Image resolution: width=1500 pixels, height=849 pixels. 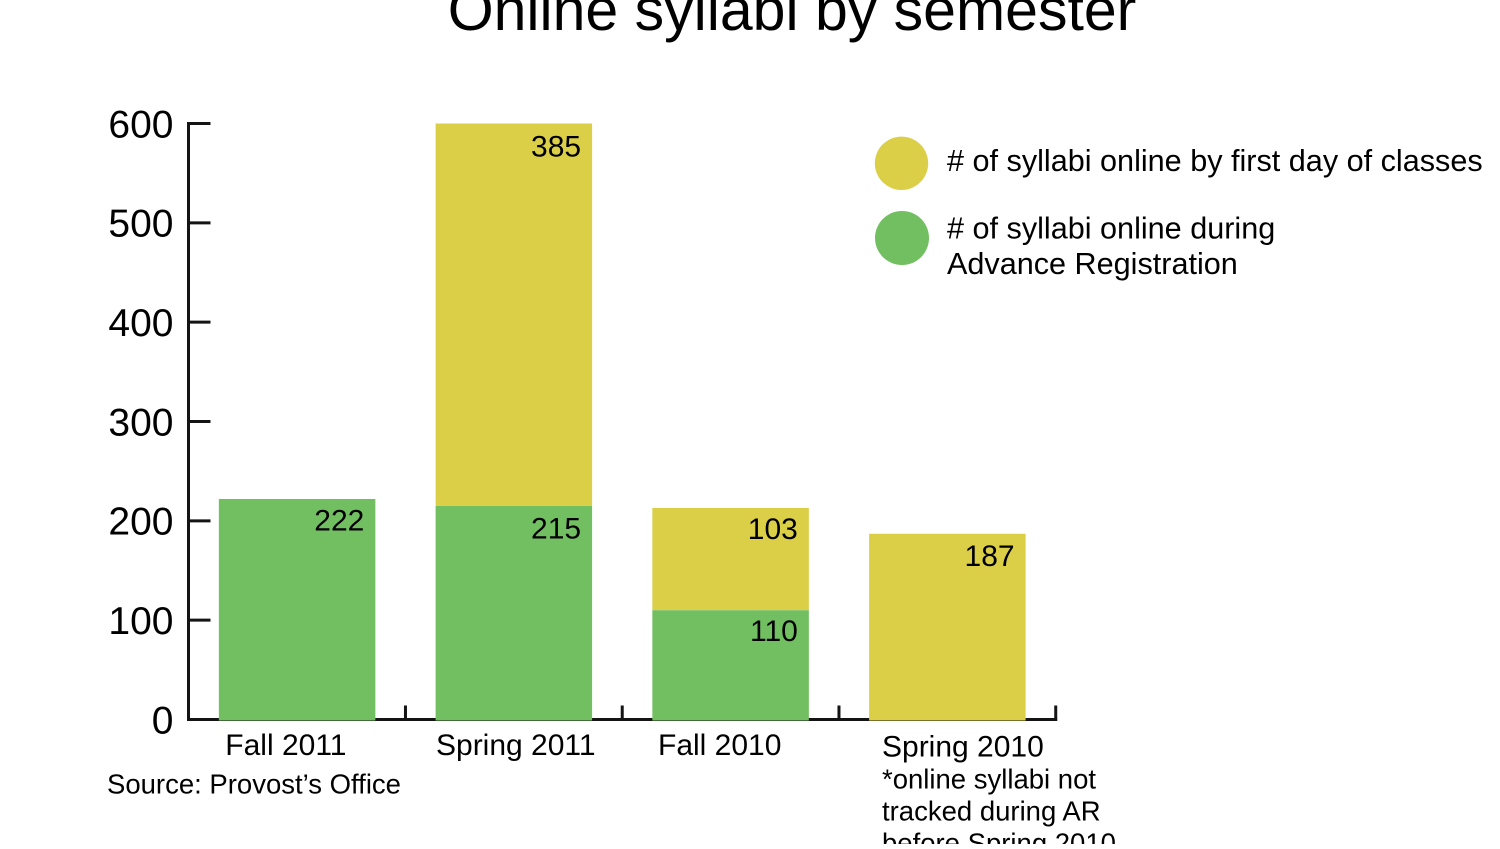 What do you see at coordinates (990, 556) in the screenshot?
I see `svg-text: 187` at bounding box center [990, 556].